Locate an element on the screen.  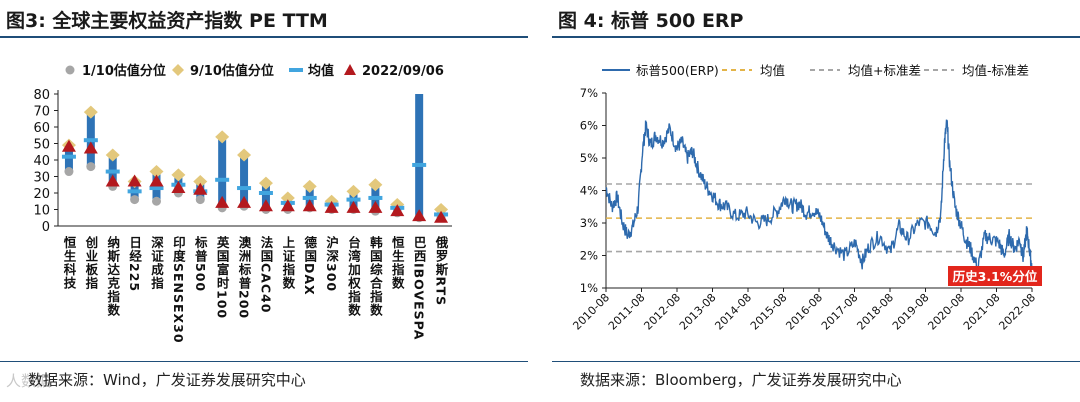
x-tick-label: 2015-08 is located at coordinates (769, 312).